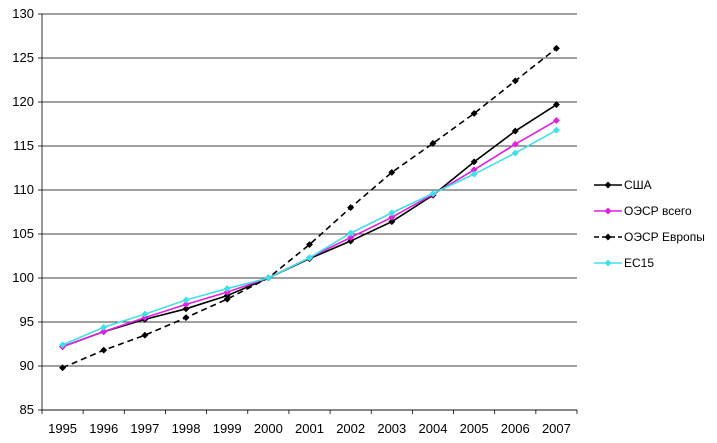 Image resolution: width=717 pixels, height=443 pixels. Describe the element at coordinates (27, 321) in the screenshot. I see `y-tick-label: 95` at that location.